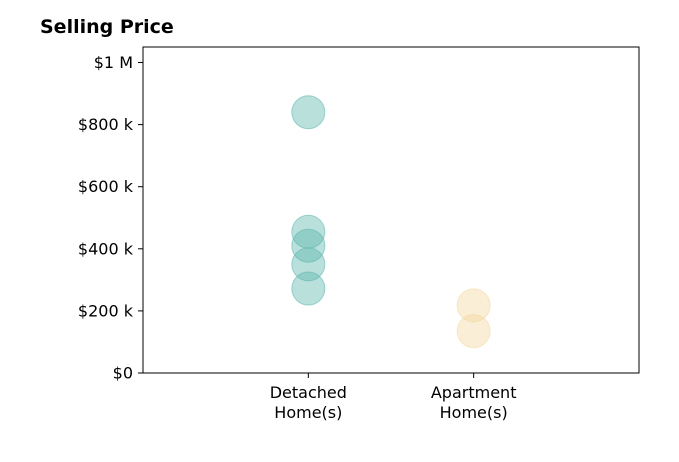 Image resolution: width=679 pixels, height=462 pixels. I want to click on y-tick-label: $400 k, so click(106, 248).